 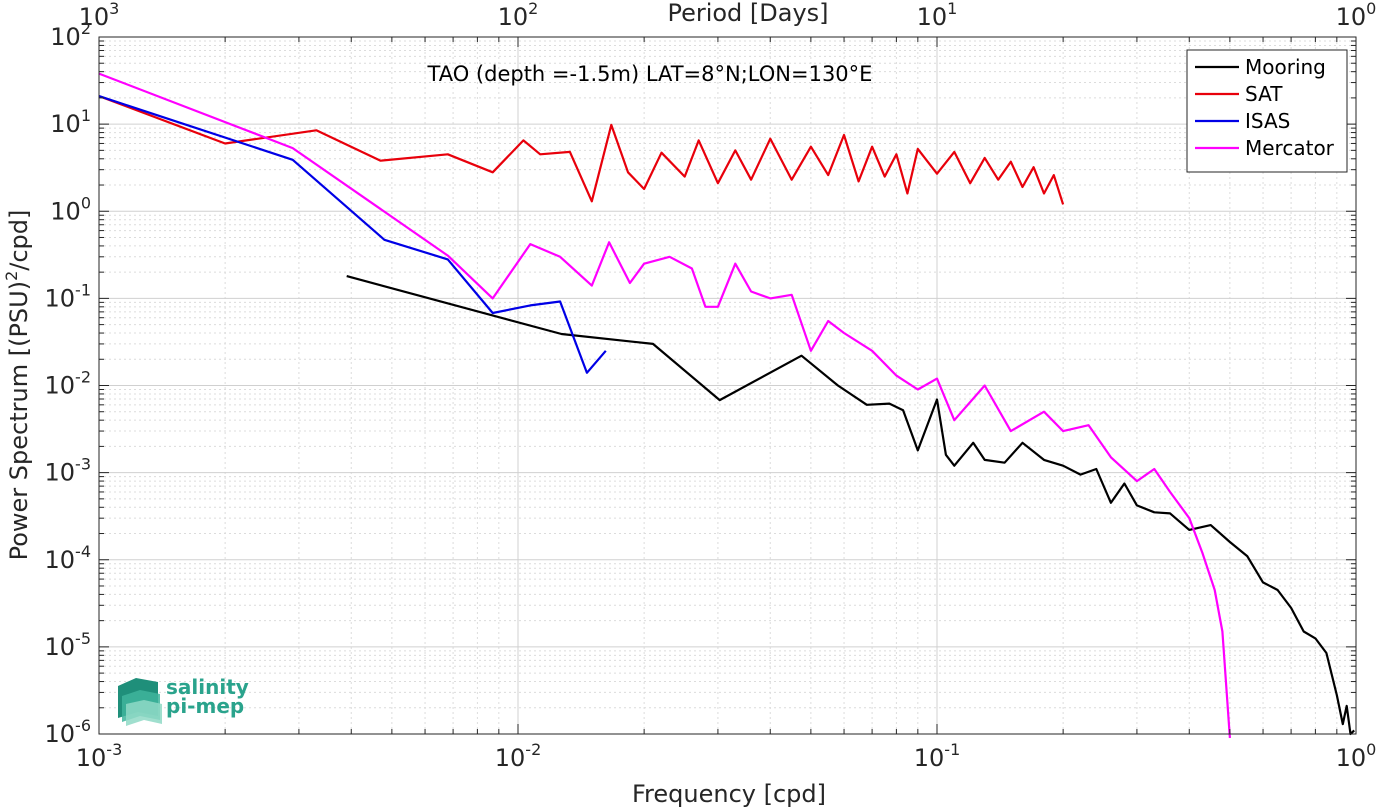 What do you see at coordinates (70, 209) in the screenshot?
I see `y-tick-label: 10⁰` at bounding box center [70, 209].